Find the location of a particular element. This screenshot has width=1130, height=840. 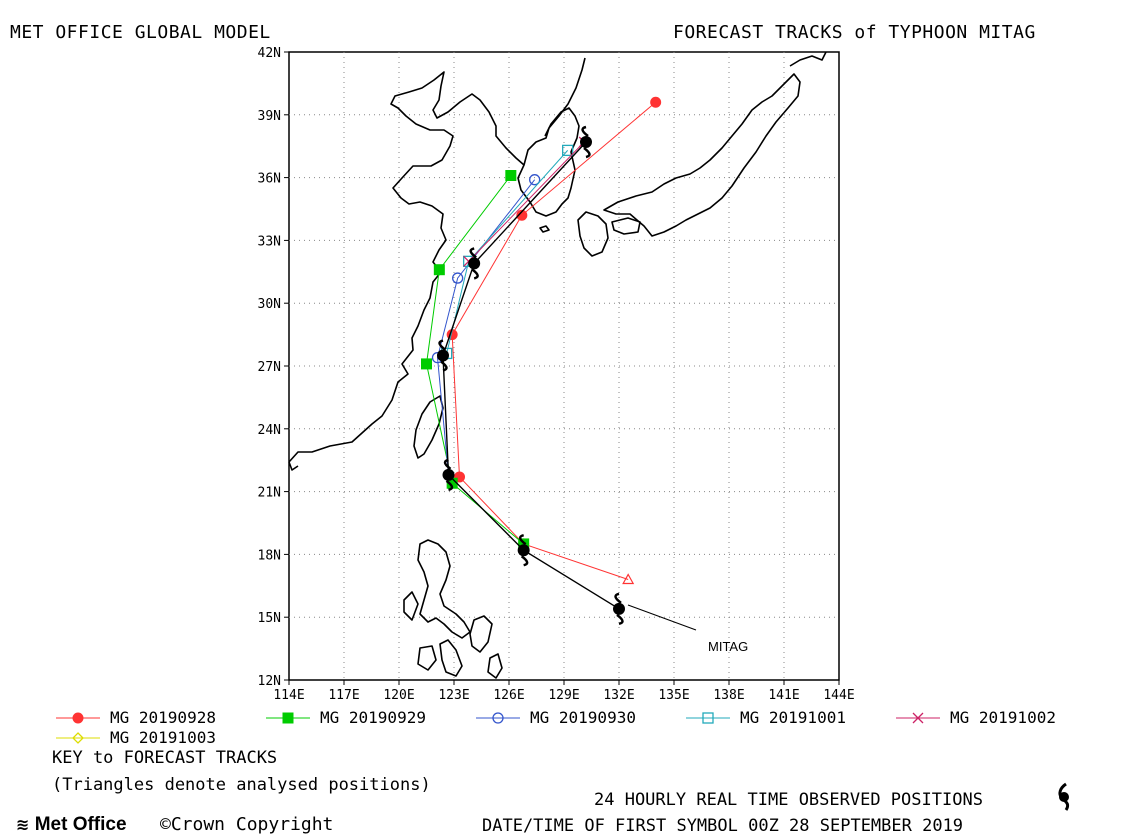

lat-tick-label: 30N is located at coordinates (269, 304).